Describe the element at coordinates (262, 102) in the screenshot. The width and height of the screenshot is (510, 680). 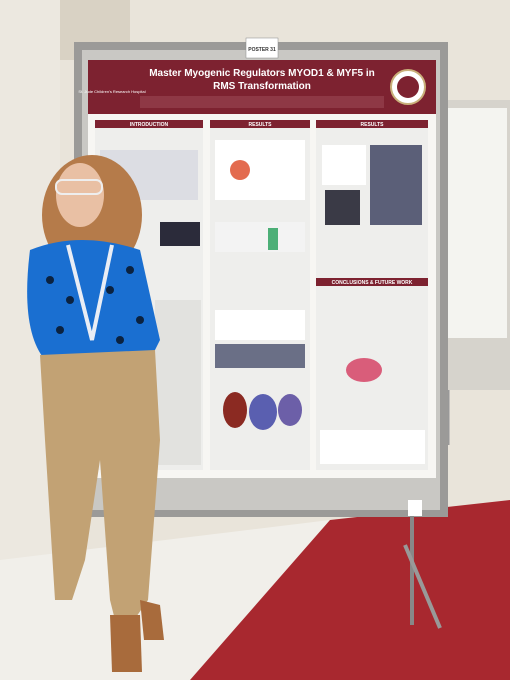
I see `authors` at that location.